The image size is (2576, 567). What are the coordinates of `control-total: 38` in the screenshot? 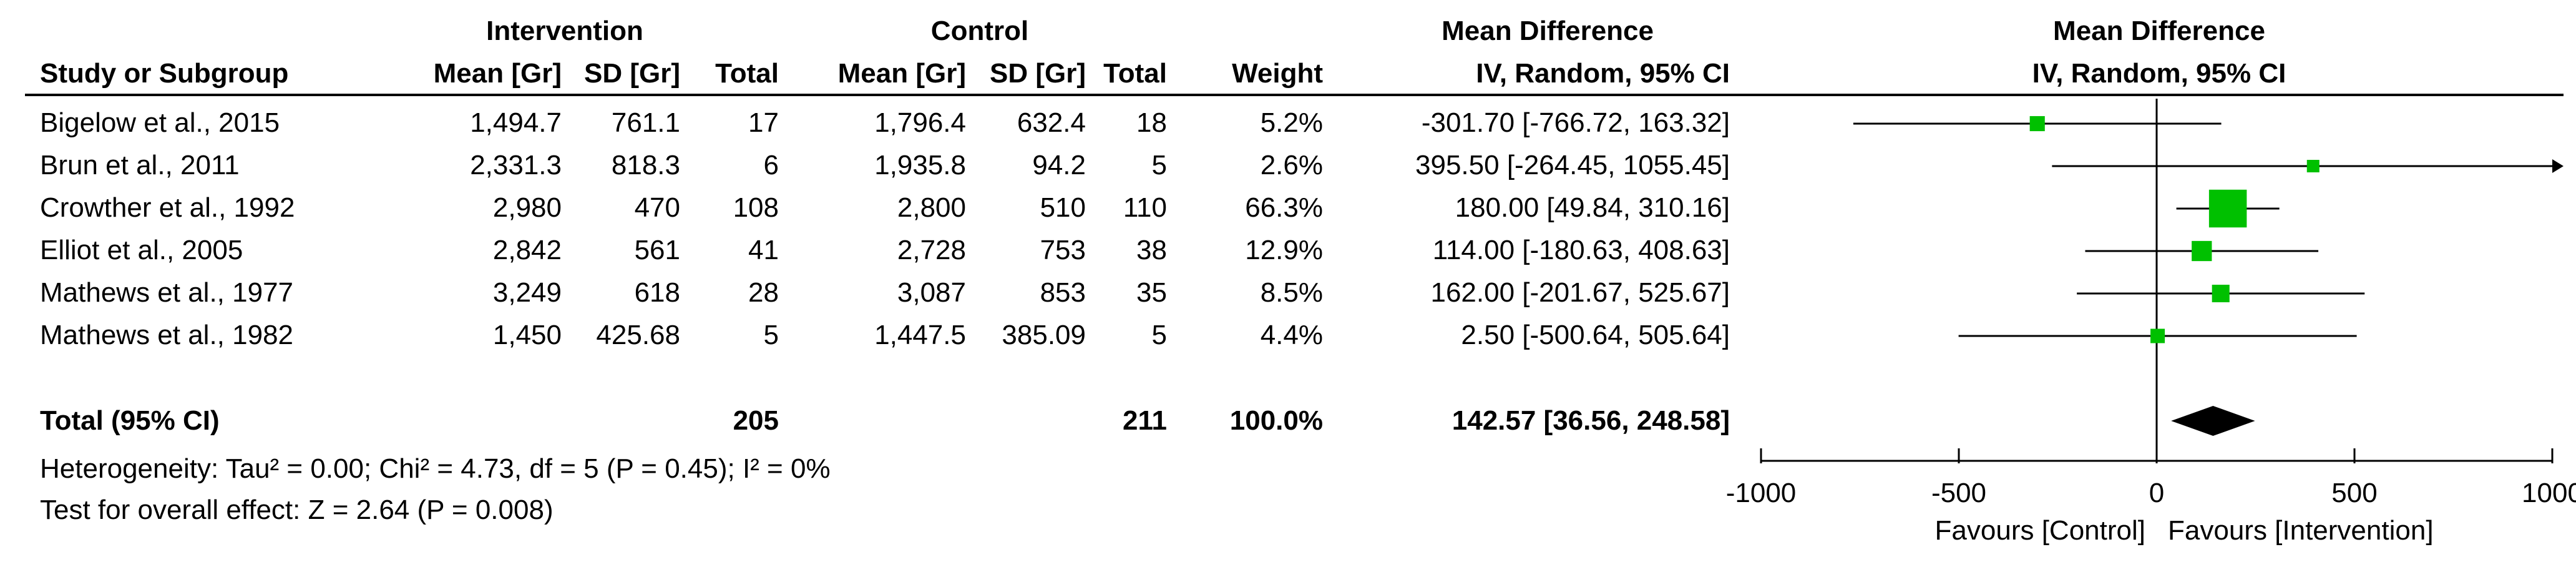 It's located at (1151, 250).